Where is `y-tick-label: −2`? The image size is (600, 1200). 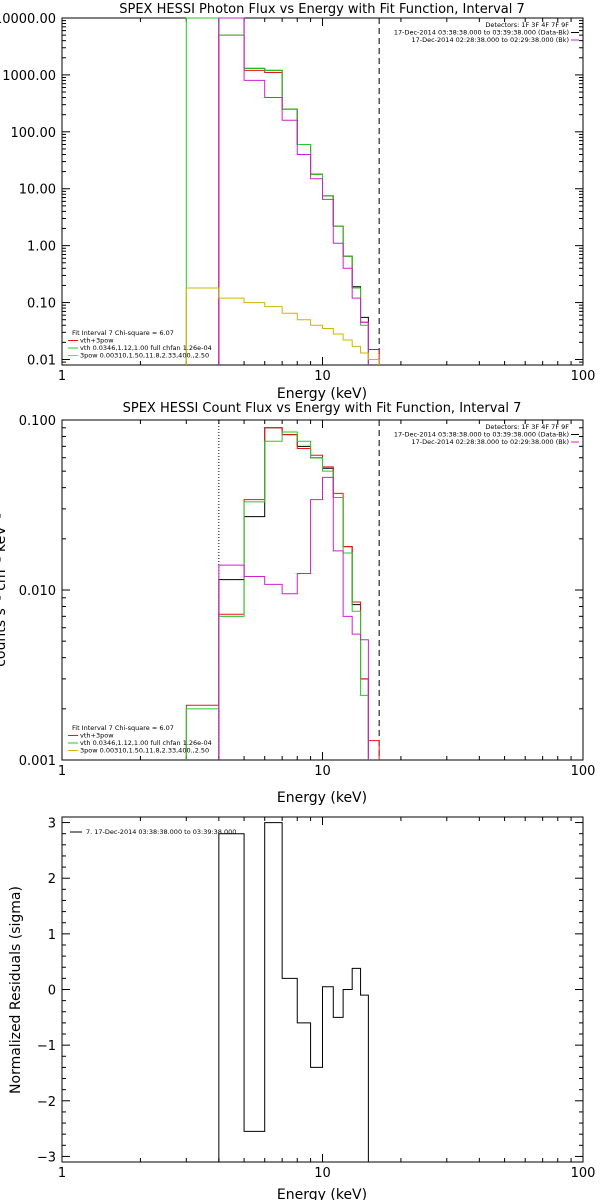
y-tick-label: −2 is located at coordinates (46, 1102).